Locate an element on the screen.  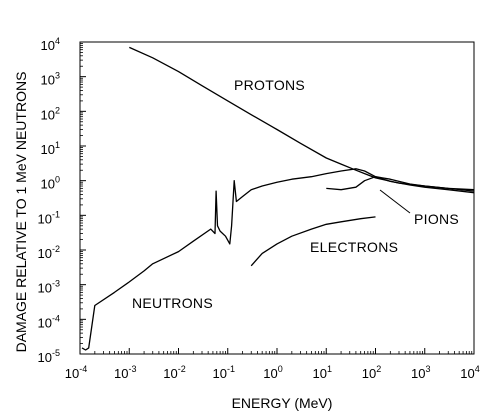
series-label-pions: PIONS is located at coordinates (436, 219).